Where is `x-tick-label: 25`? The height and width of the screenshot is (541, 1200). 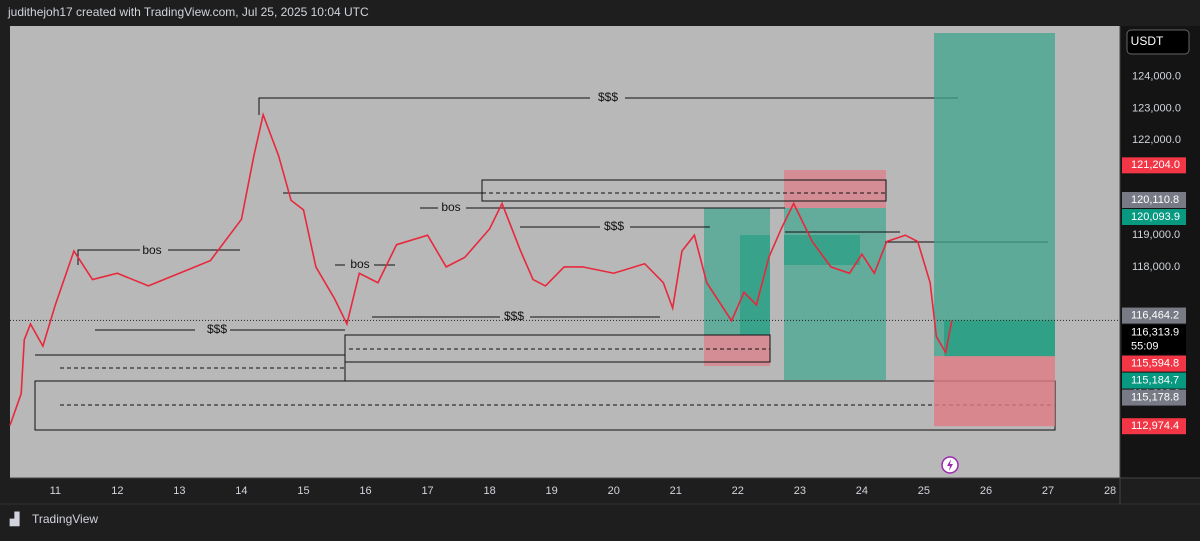
x-tick-label: 25 is located at coordinates (924, 491).